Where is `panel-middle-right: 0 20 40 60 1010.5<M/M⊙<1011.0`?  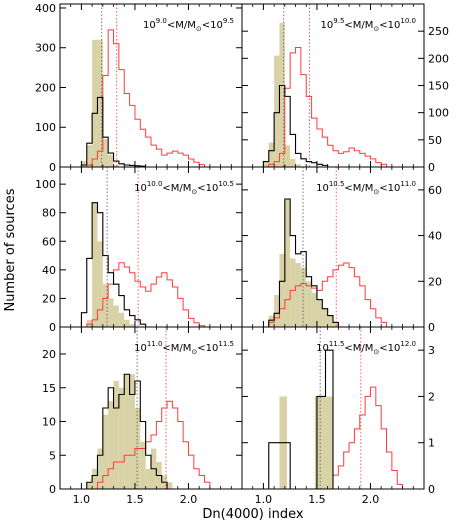 panel-middle-right: 0 20 40 60 1010.5<M/M⊙<1011.0 is located at coordinates (341, 250).